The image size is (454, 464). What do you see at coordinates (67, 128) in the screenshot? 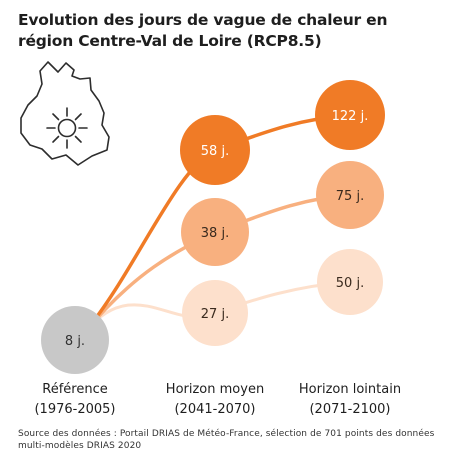
I see `sun-icon` at bounding box center [67, 128].